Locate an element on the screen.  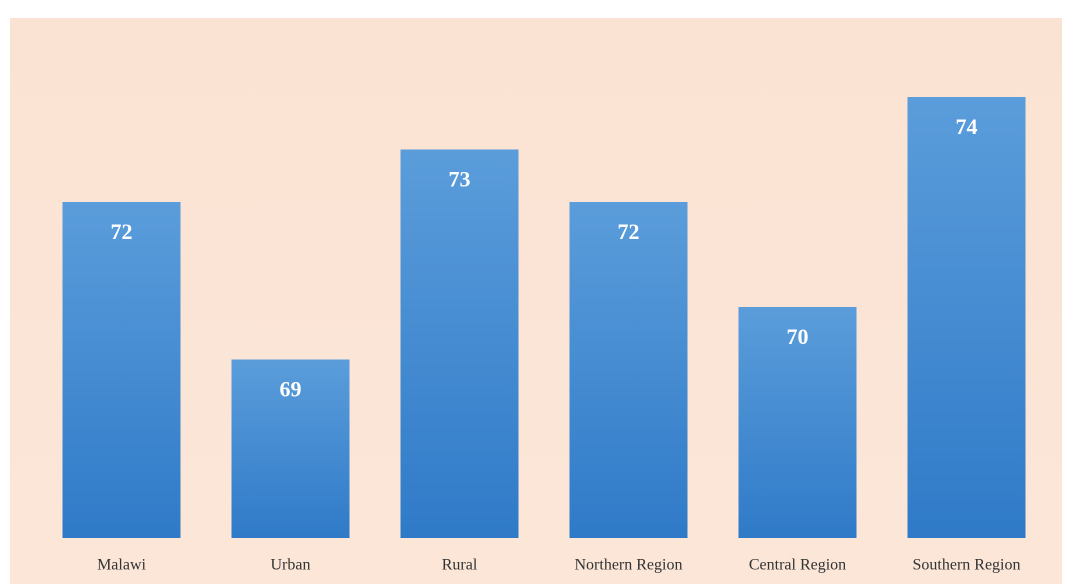
x-tick-label: Southern Region is located at coordinates (967, 565).